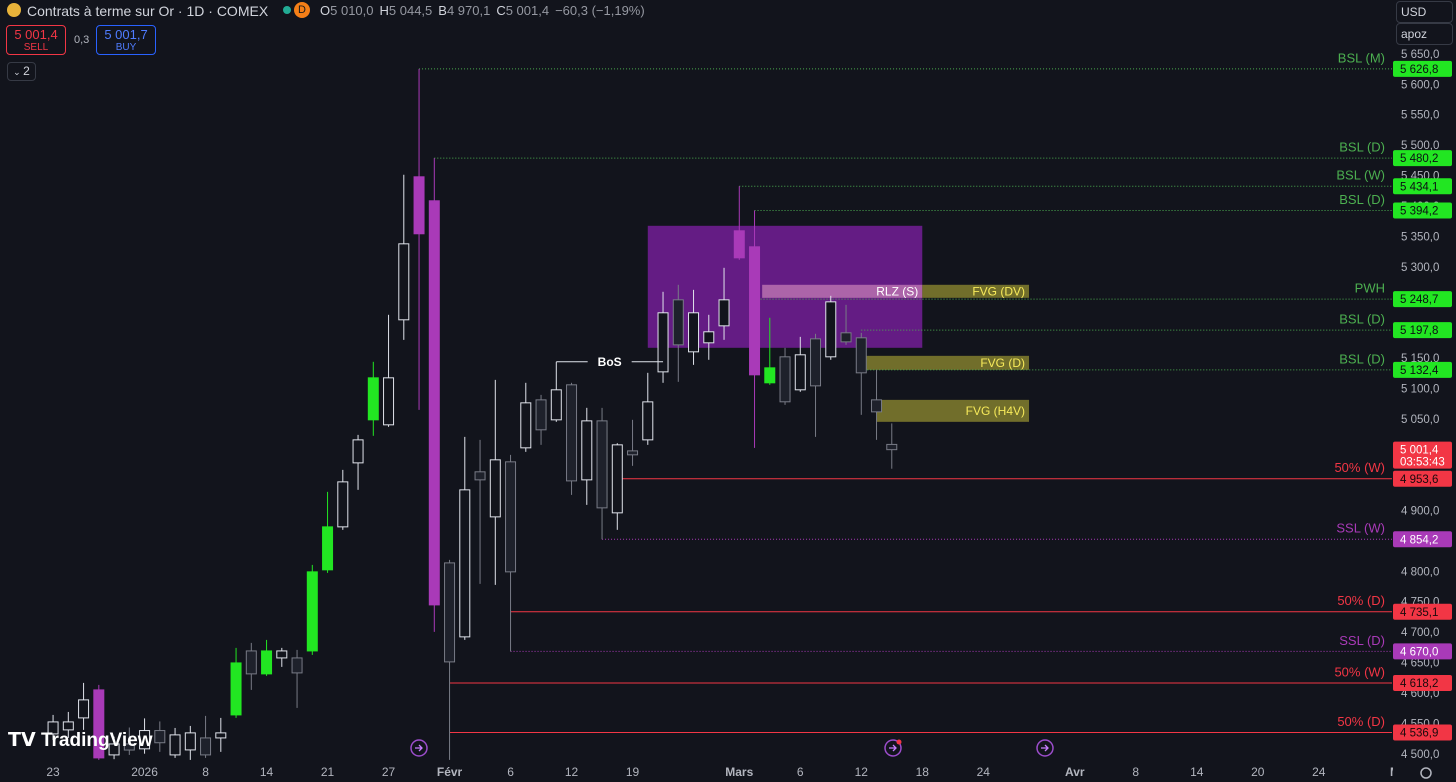 The width and height of the screenshot is (1456, 782). Describe the element at coordinates (1002, 363) in the screenshot. I see `zone-label: FVG (D)` at that location.